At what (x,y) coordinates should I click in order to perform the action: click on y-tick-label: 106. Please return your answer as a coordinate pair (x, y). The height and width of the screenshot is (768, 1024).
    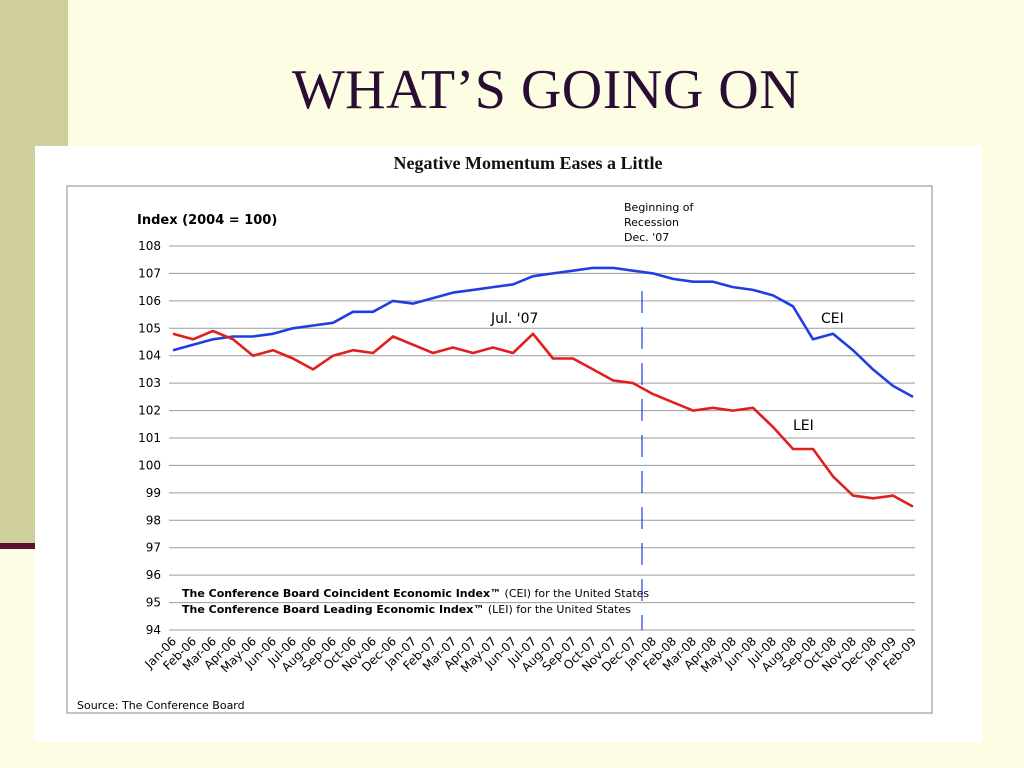
    Looking at the image, I should click on (149, 301).